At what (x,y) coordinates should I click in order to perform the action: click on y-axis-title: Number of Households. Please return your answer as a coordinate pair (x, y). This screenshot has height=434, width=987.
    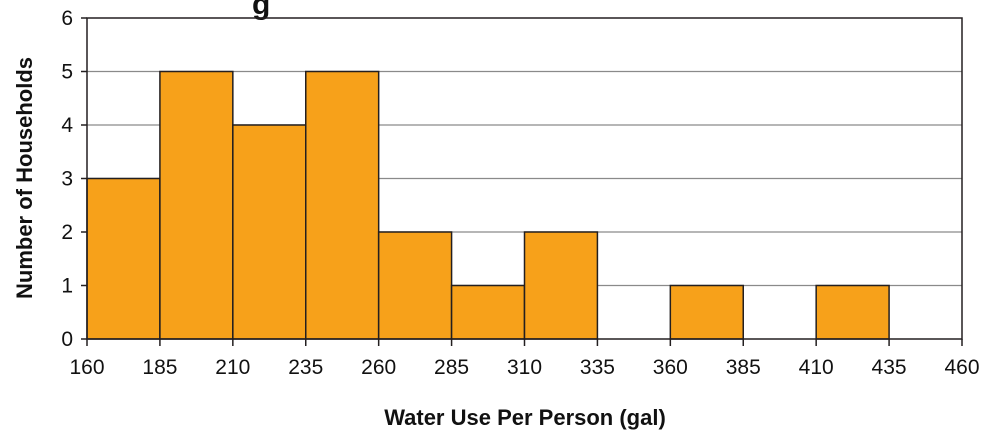
    Looking at the image, I should click on (24, 178).